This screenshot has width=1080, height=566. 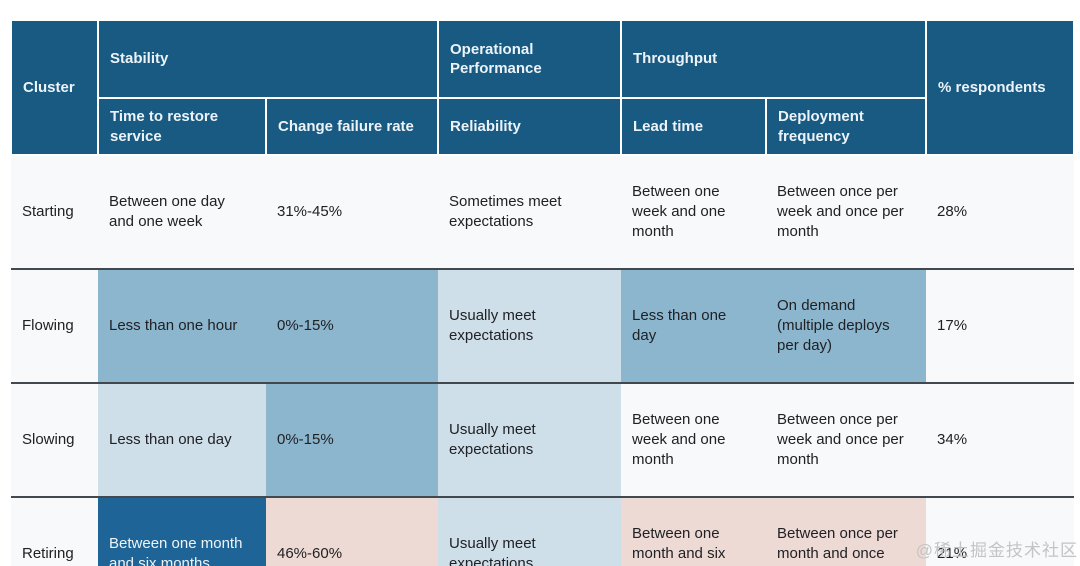 What do you see at coordinates (694, 126) in the screenshot?
I see `header-lead-time: Lead time` at bounding box center [694, 126].